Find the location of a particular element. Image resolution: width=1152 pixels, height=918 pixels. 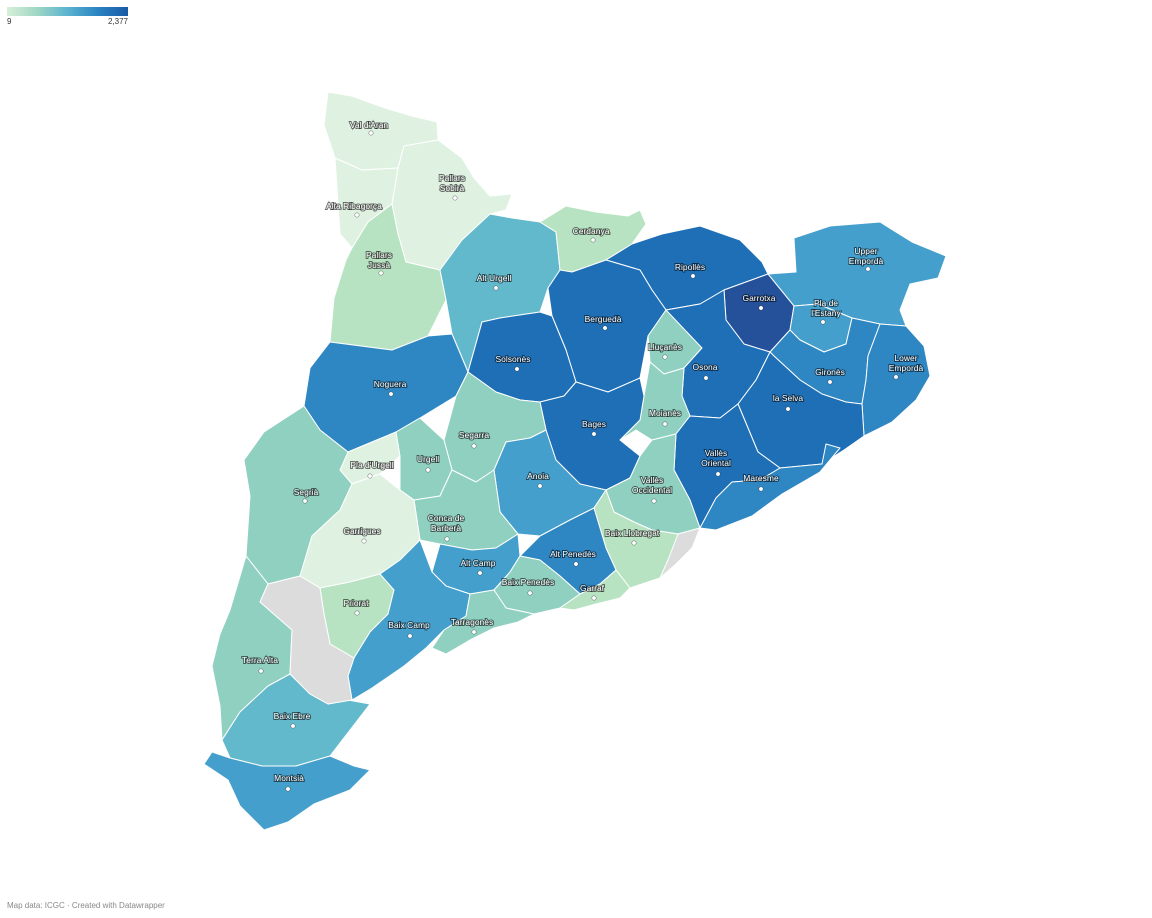

marker-alta-ribagorca is located at coordinates (357, 215).